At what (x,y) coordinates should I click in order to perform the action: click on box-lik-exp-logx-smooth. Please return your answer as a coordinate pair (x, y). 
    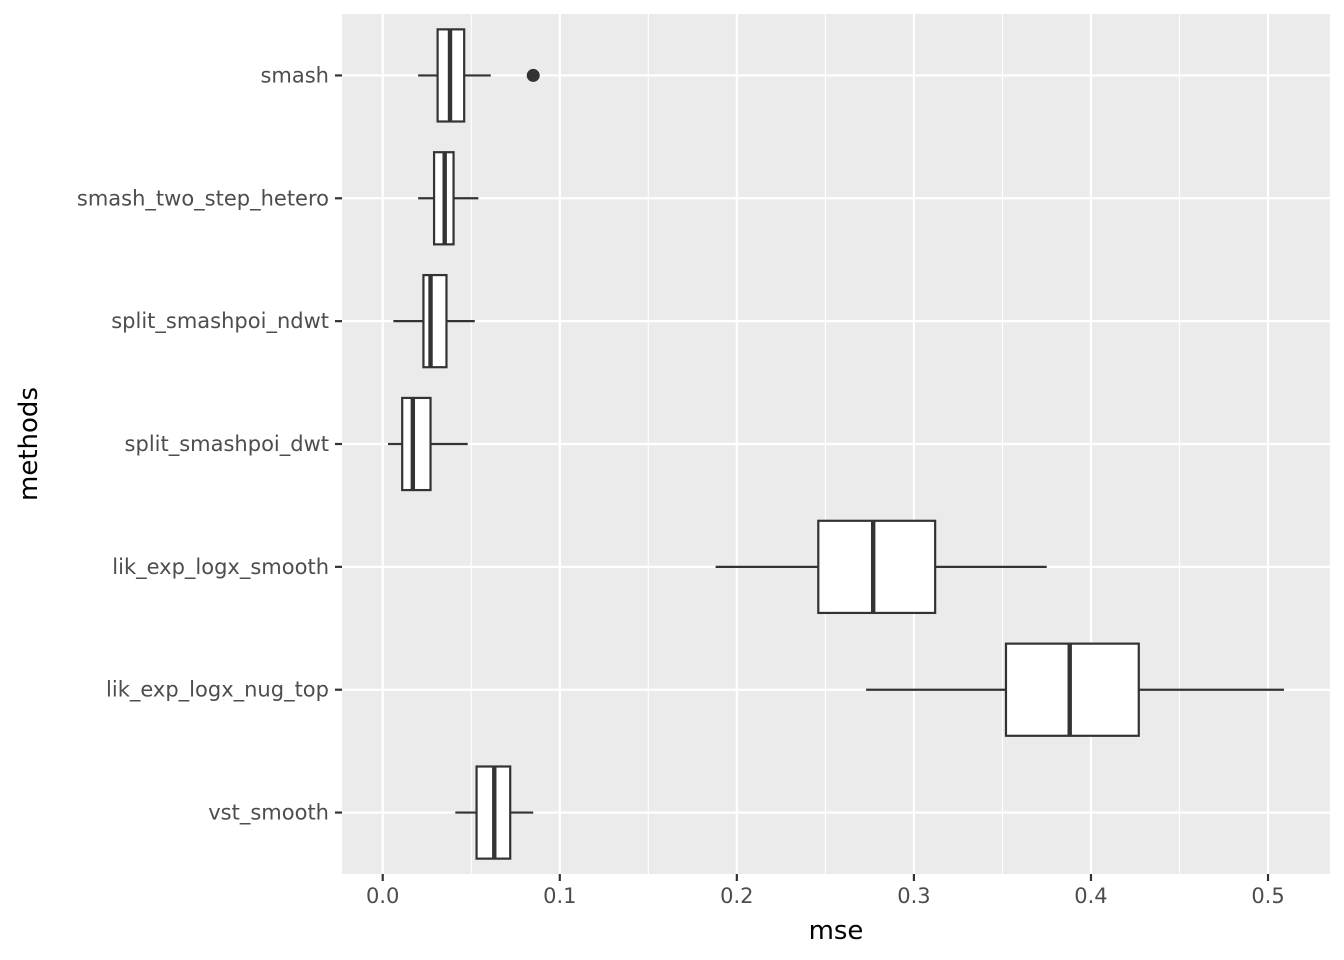
    Looking at the image, I should click on (881, 567).